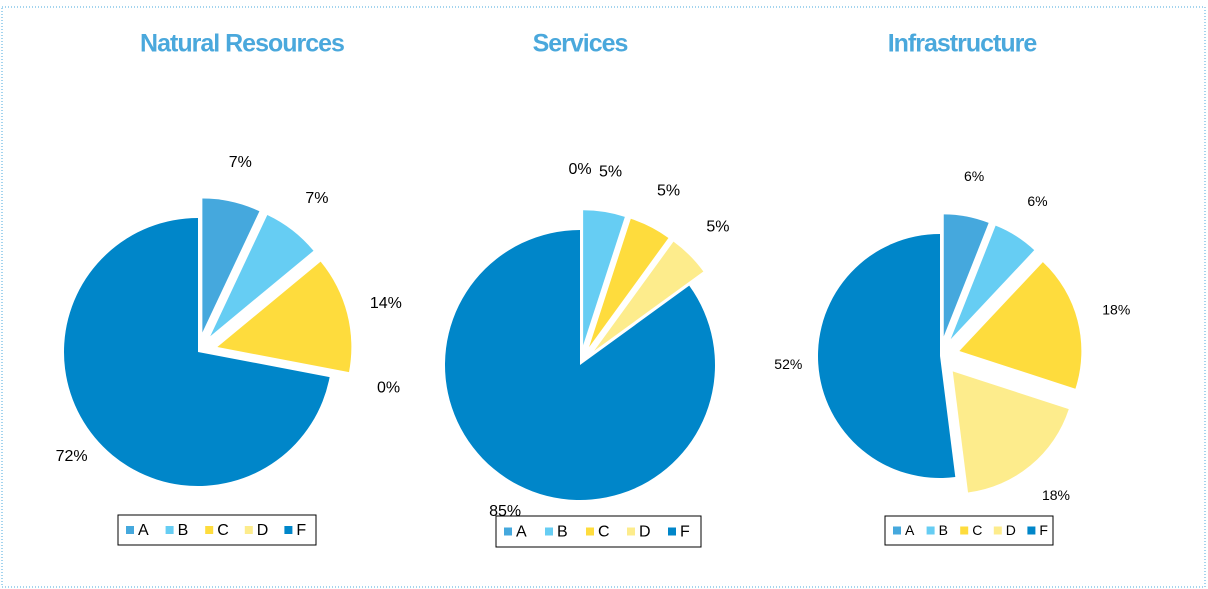 The height and width of the screenshot is (589, 1208). Describe the element at coordinates (580, 44) in the screenshot. I see `chart-title: Services` at that location.